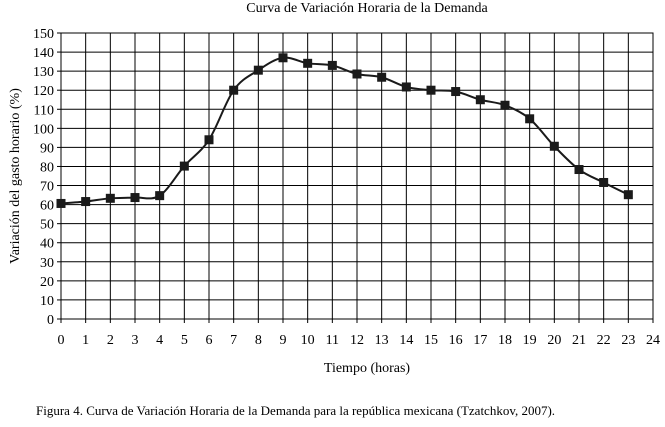 This screenshot has height=427, width=665. I want to click on x-tick-label: 4, so click(159, 340).